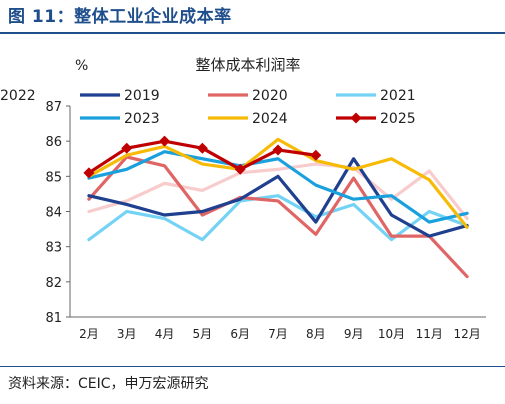 This screenshot has height=404, width=505. I want to click on x-tick-label: 2月, so click(89, 334).